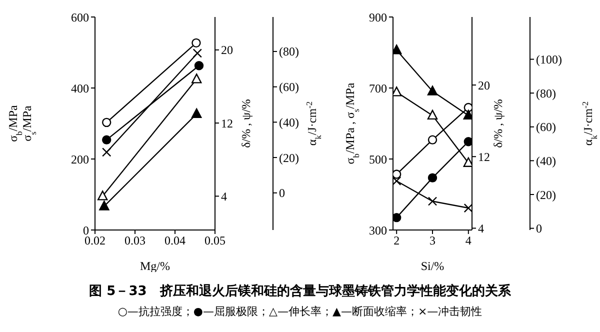  I want to click on y-tick-label: 300, so click(378, 230).